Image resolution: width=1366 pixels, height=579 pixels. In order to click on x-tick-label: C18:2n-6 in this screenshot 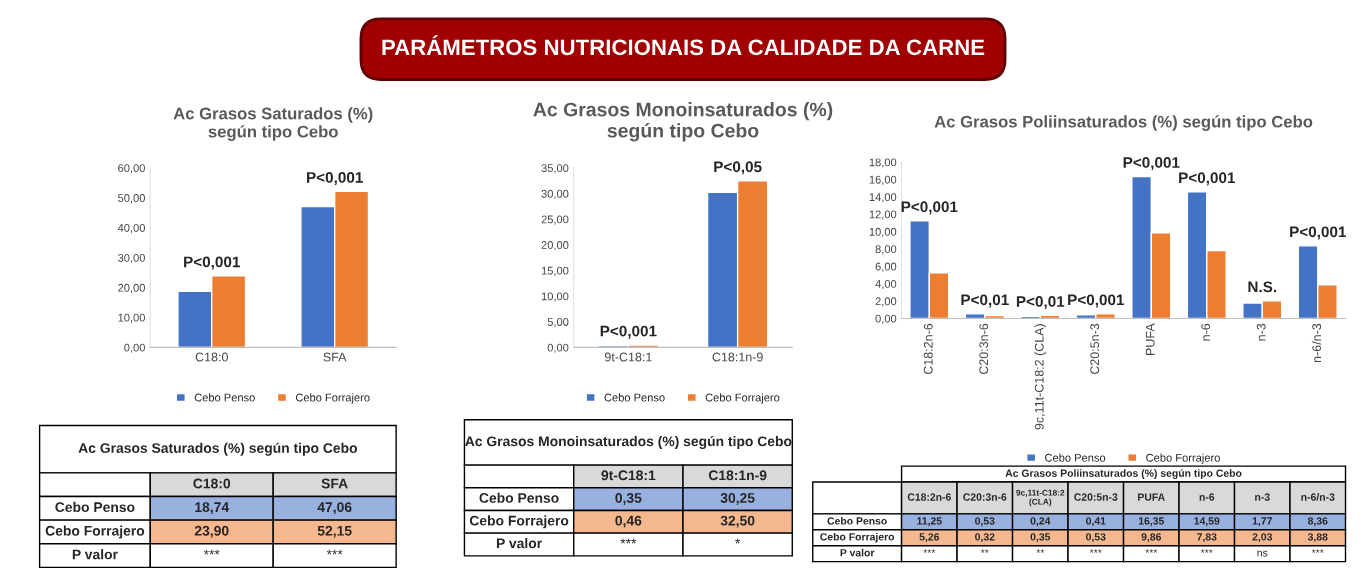, I will do `click(928, 349)`.